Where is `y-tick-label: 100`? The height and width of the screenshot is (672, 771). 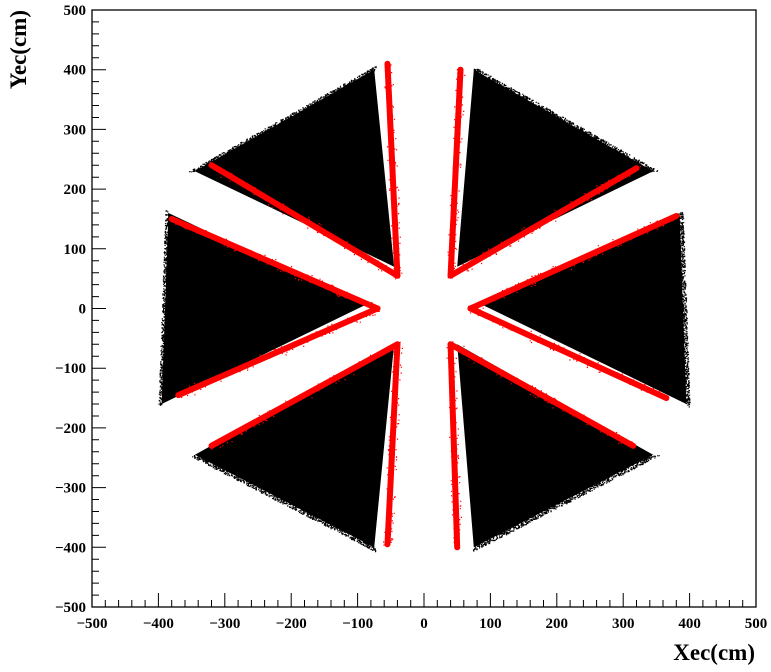
y-tick-label: 100 is located at coordinates (75, 250).